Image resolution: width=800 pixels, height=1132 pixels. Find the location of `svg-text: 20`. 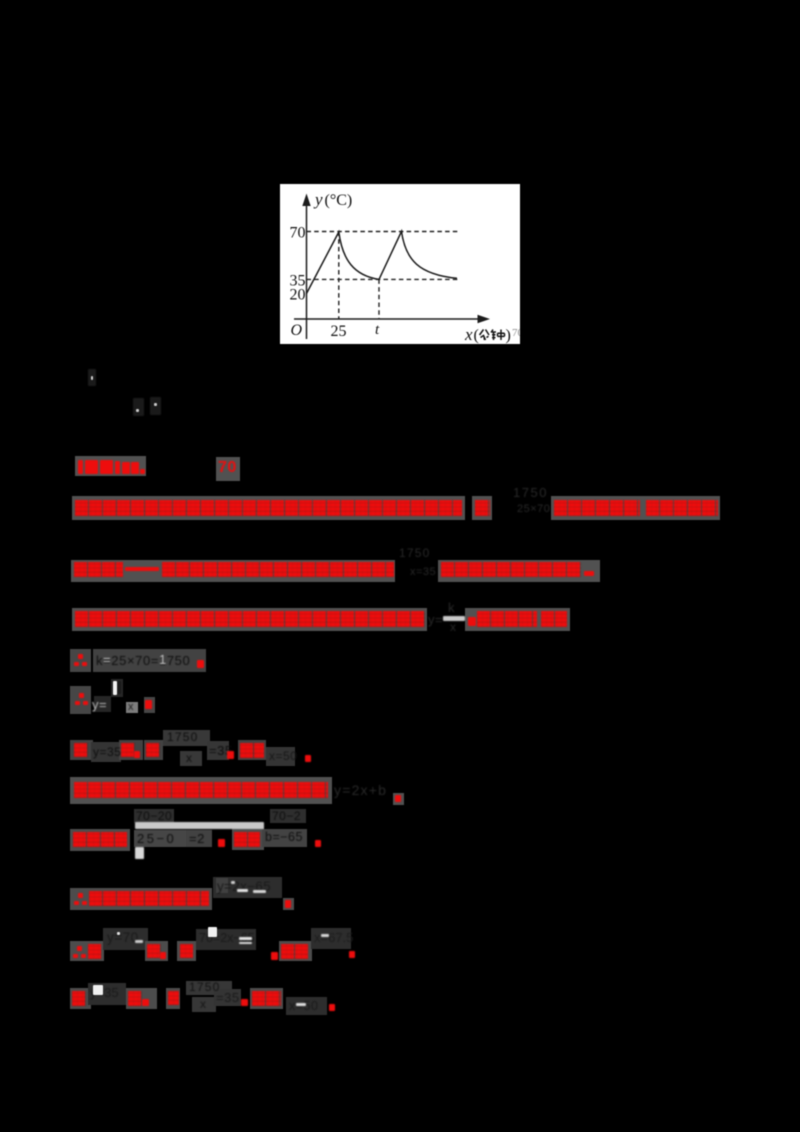

svg-text: 20 is located at coordinates (298, 295).